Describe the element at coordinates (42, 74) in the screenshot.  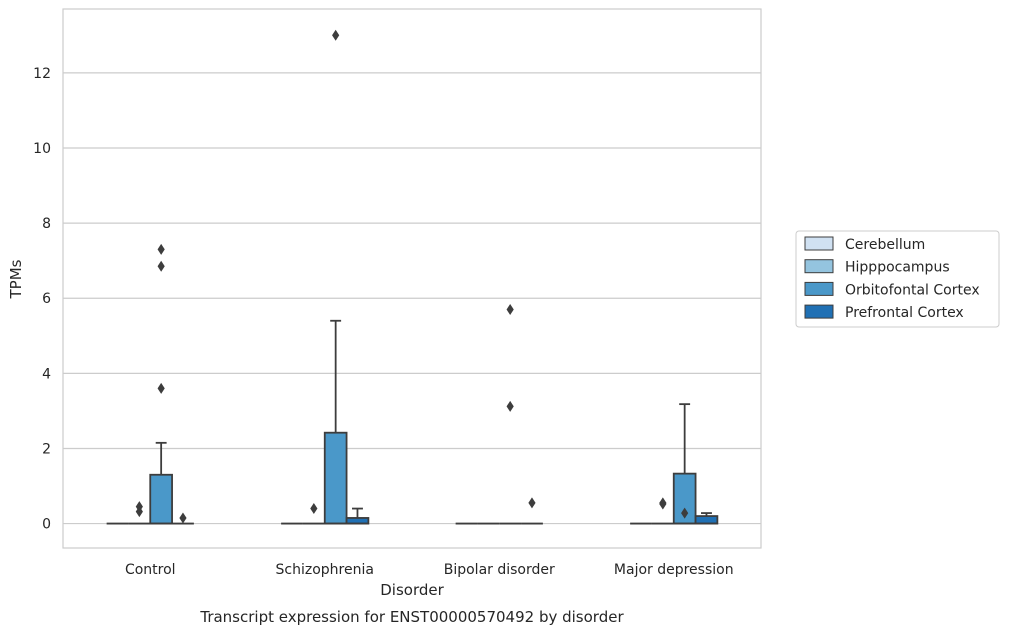
I see `y-tick-label: 12` at that location.